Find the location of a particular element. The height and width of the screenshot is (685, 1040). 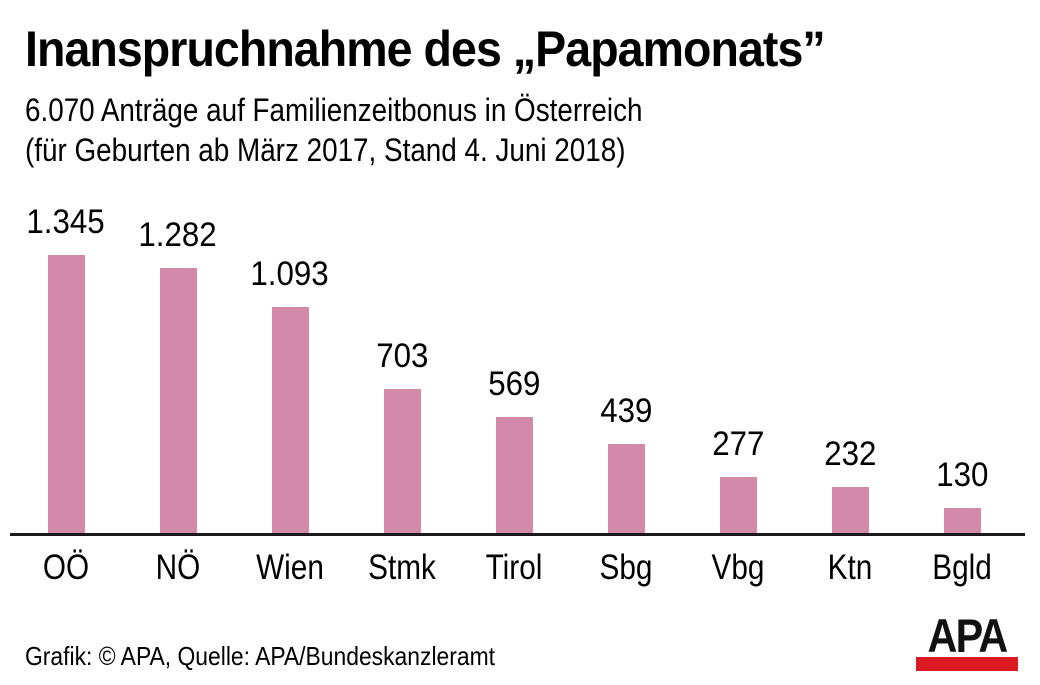

page-title: Inanspruchnahme des „Papamonats” is located at coordinates (425, 49).